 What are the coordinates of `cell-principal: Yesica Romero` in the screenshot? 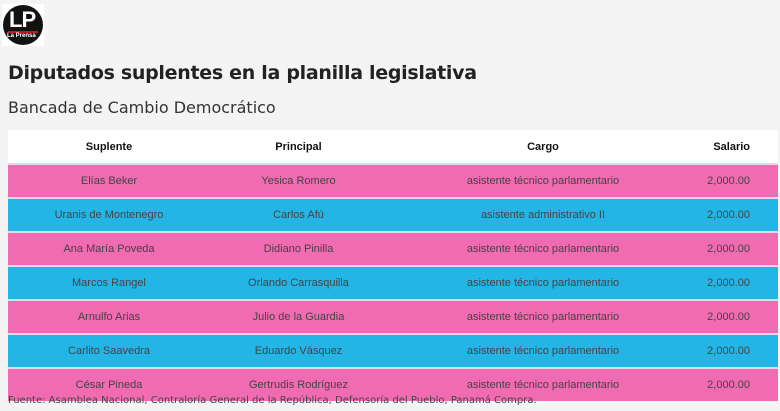 It's located at (298, 180).